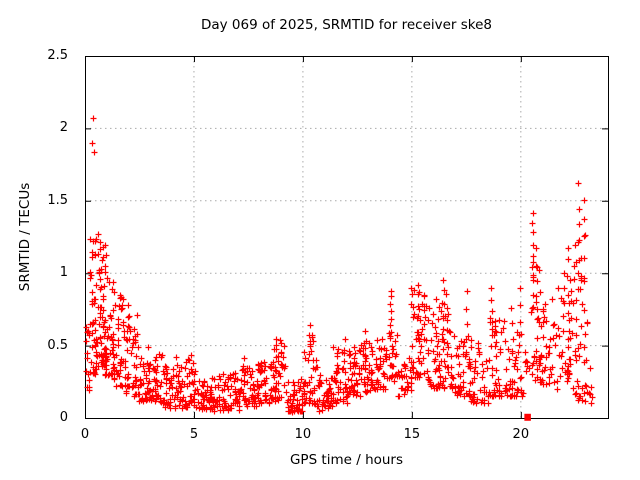 The image size is (640, 480). I want to click on y-tick-label: 2.5, so click(57, 55).